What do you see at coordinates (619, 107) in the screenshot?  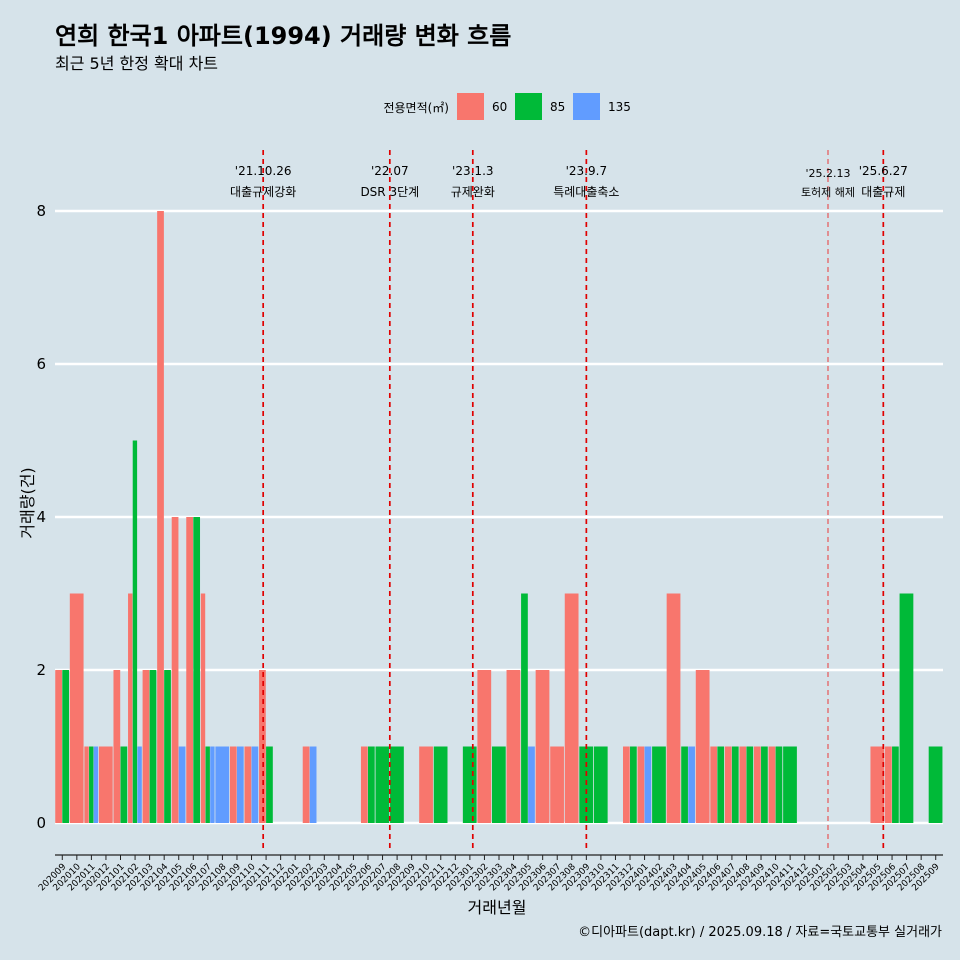 I see `legend-label-135: 135` at bounding box center [619, 107].